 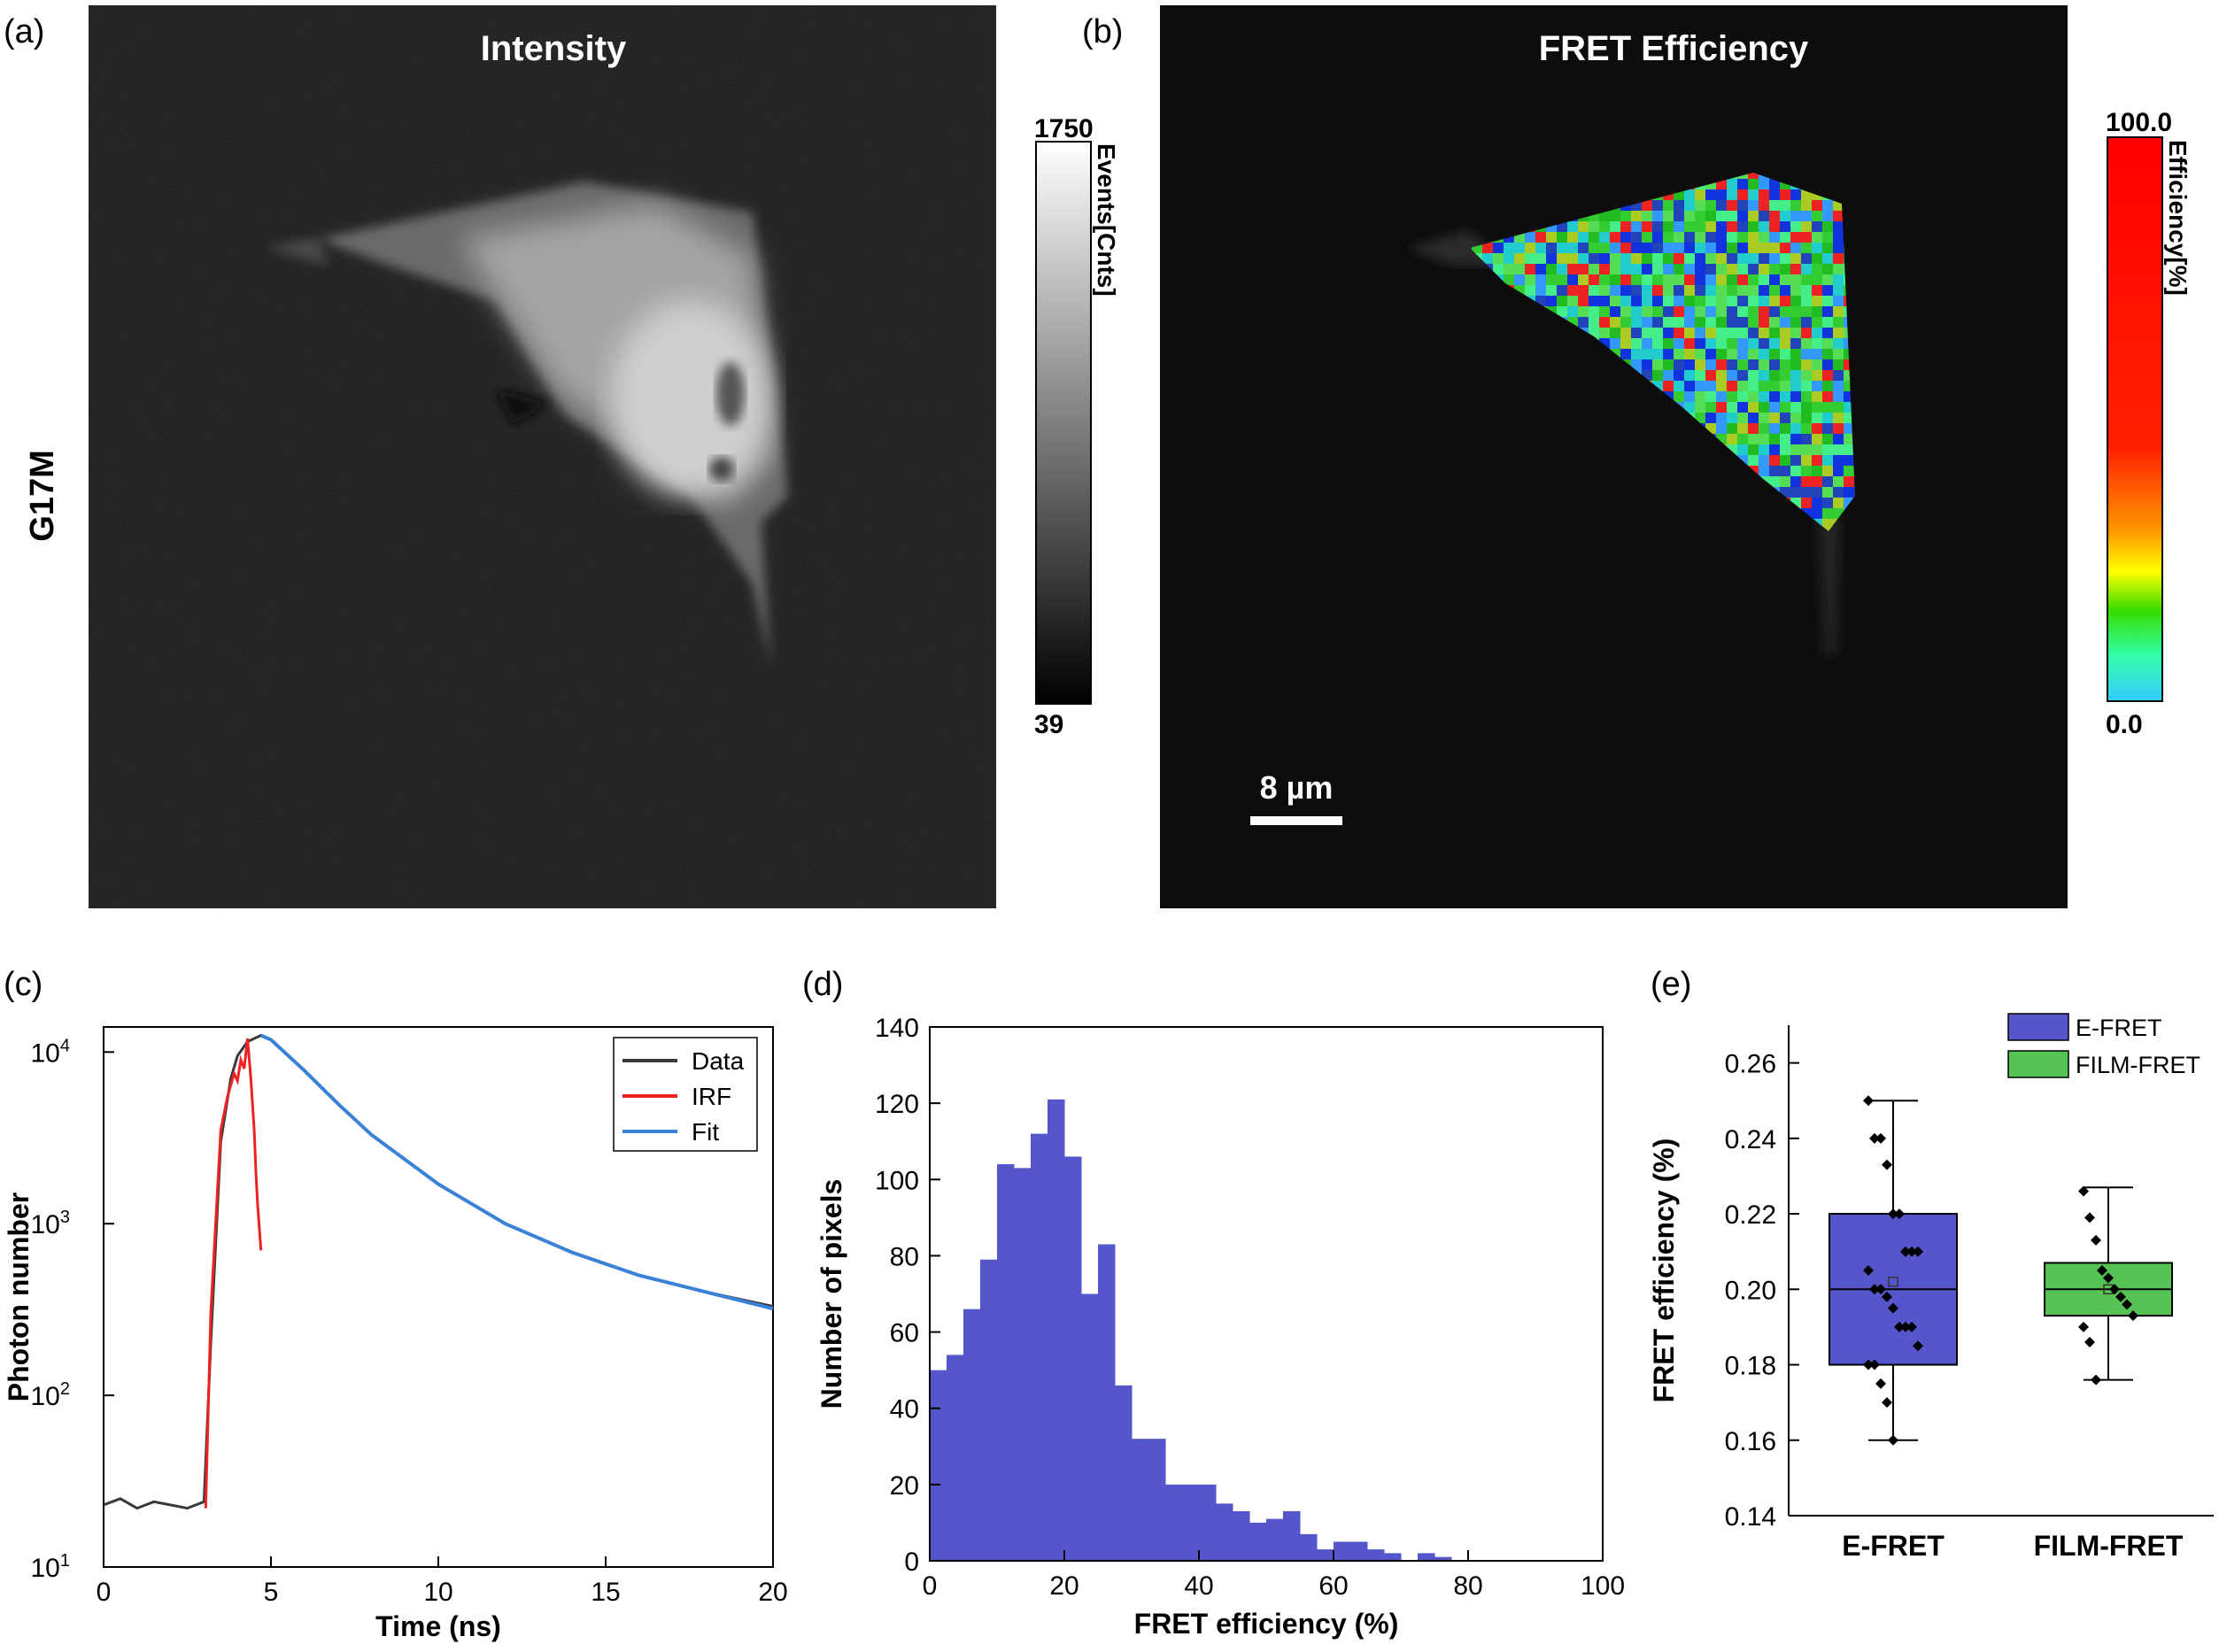 I want to click on fret-title: FRET Efficiency, so click(x=1674, y=48).